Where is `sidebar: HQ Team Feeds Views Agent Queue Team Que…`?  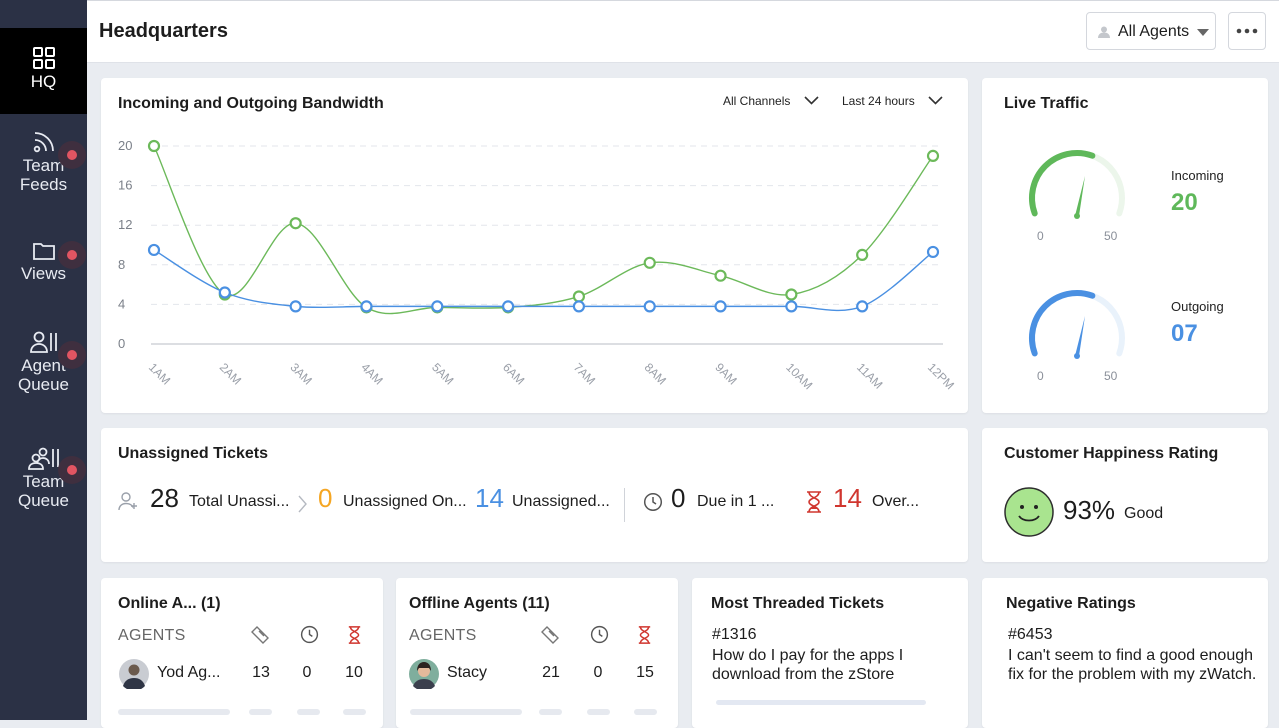 sidebar: HQ Team Feeds Views Agent Queue Team Que… is located at coordinates (43, 360).